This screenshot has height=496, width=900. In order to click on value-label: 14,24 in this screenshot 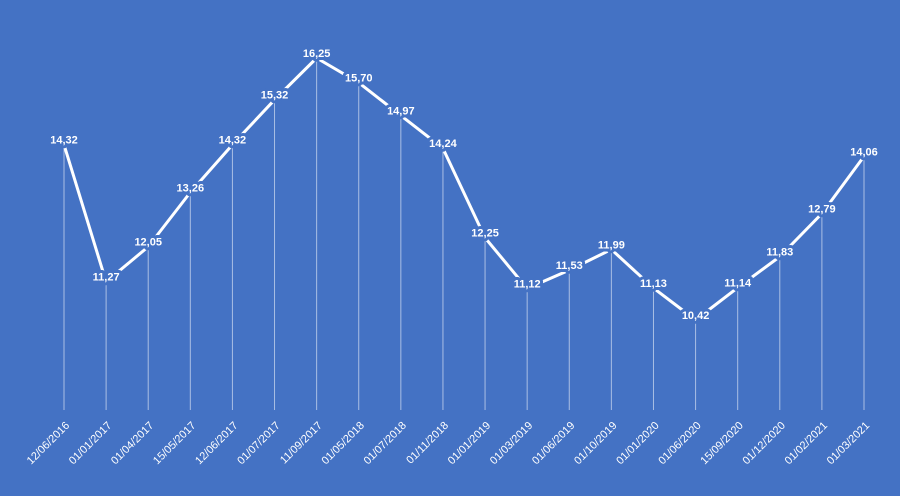, I will do `click(443, 144)`.